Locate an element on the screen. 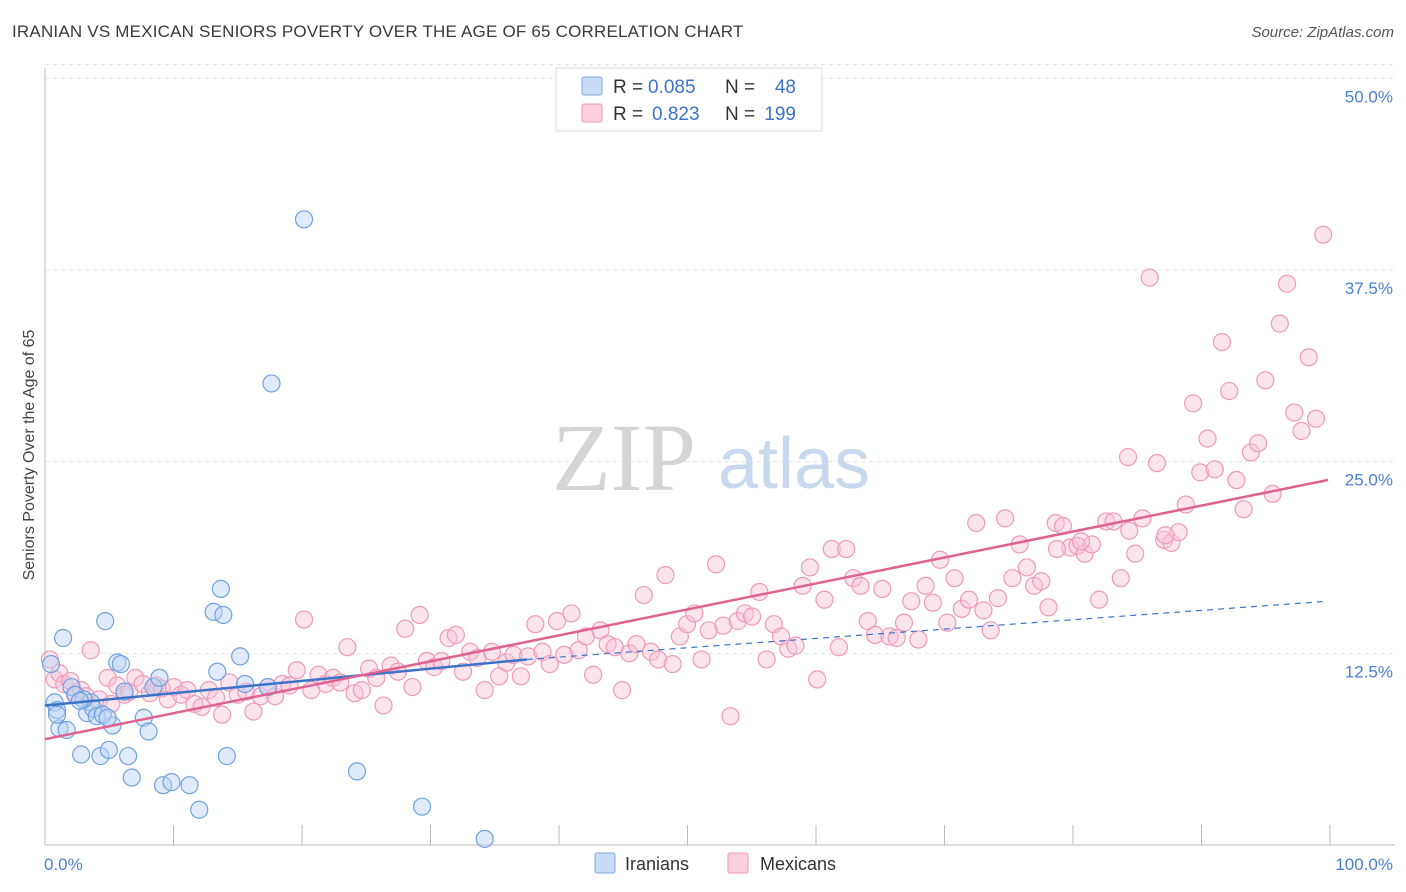 The height and width of the screenshot is (892, 1406). x-tick-labels: 0.0% 100.0% is located at coordinates (718, 864).